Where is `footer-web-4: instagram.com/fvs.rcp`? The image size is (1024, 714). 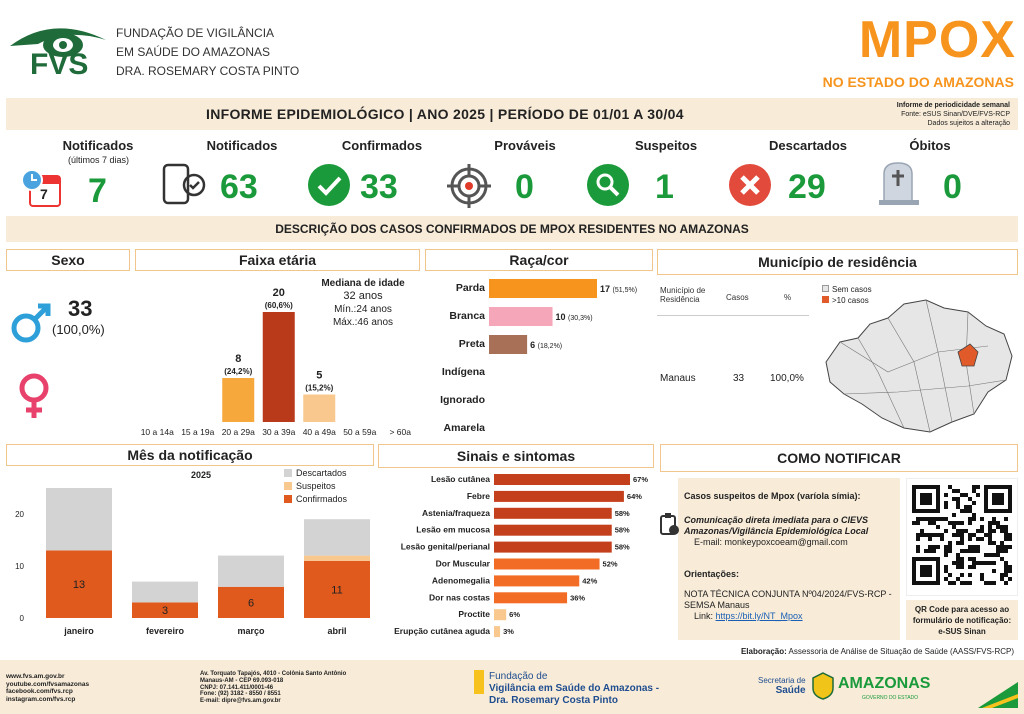 footer-web-4: instagram.com/fvs.rcp is located at coordinates (41, 699).